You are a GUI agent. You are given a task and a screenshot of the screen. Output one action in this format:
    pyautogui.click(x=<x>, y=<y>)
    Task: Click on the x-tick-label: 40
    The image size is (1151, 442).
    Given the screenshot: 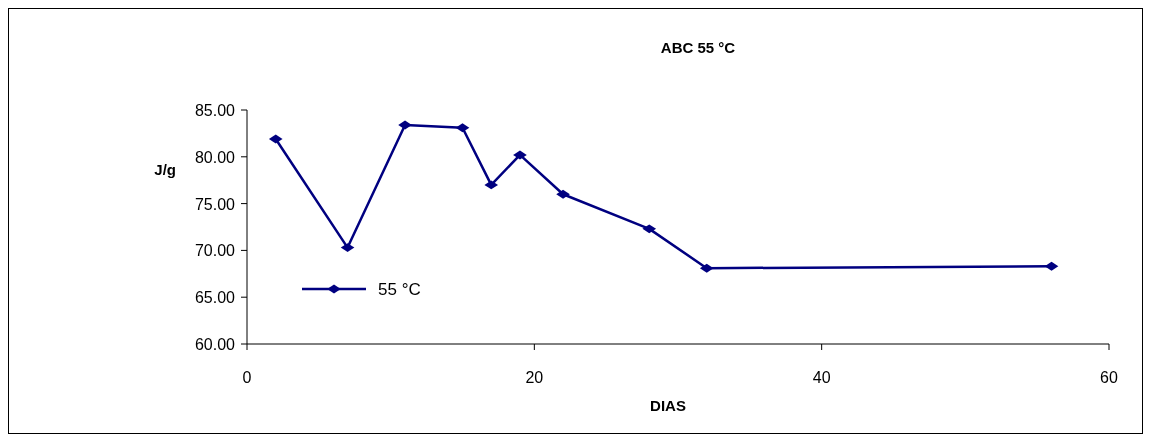 What is the action you would take?
    pyautogui.click(x=821, y=377)
    